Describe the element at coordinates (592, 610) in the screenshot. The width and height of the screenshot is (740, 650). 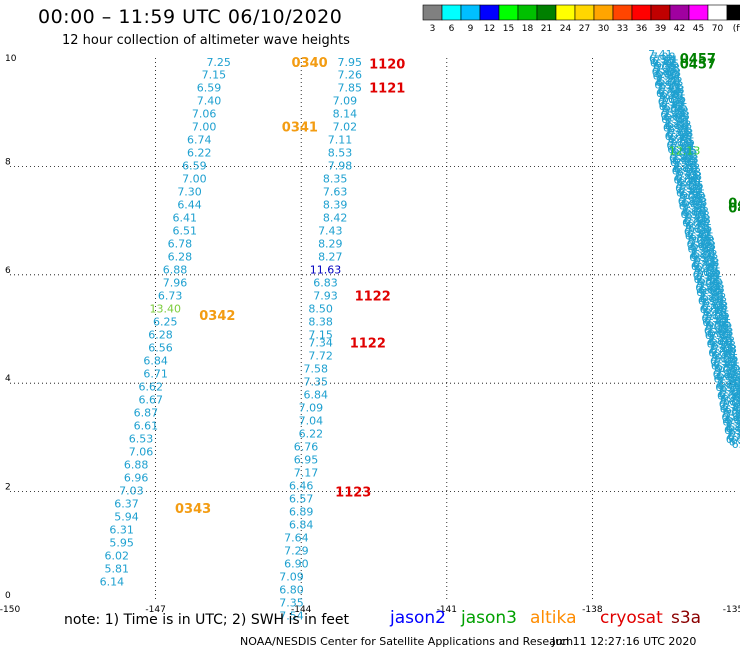
I see `x-tick-label: -138` at that location.